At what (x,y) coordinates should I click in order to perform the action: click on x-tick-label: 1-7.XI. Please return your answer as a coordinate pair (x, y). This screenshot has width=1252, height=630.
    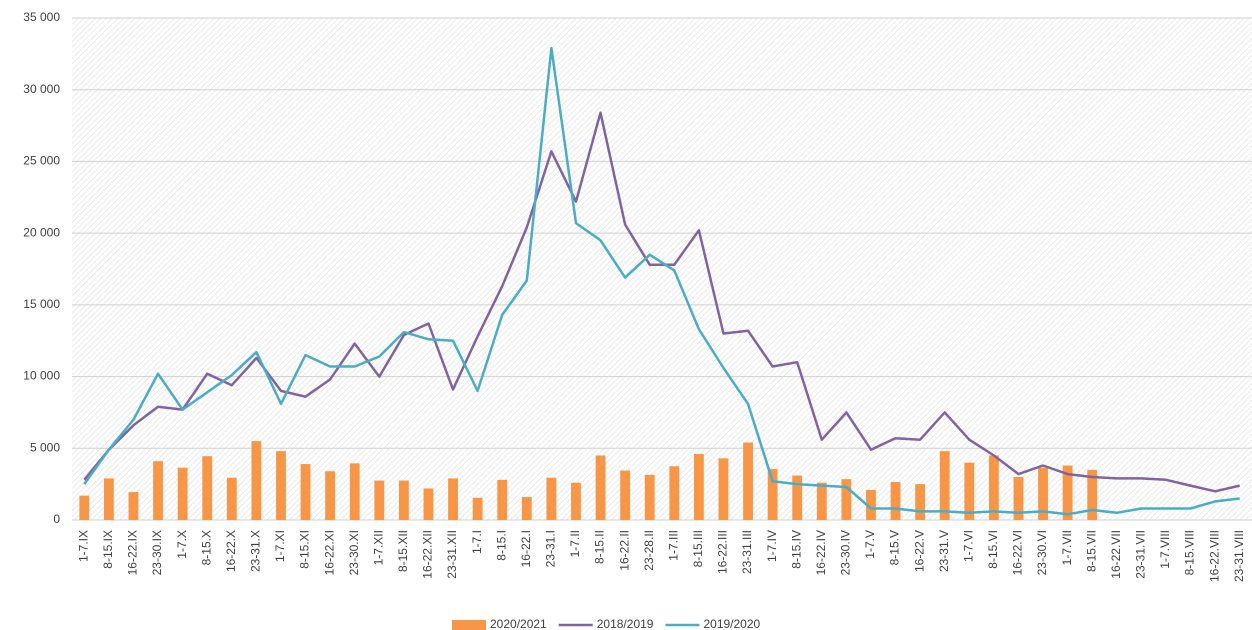
    Looking at the image, I should click on (280, 546).